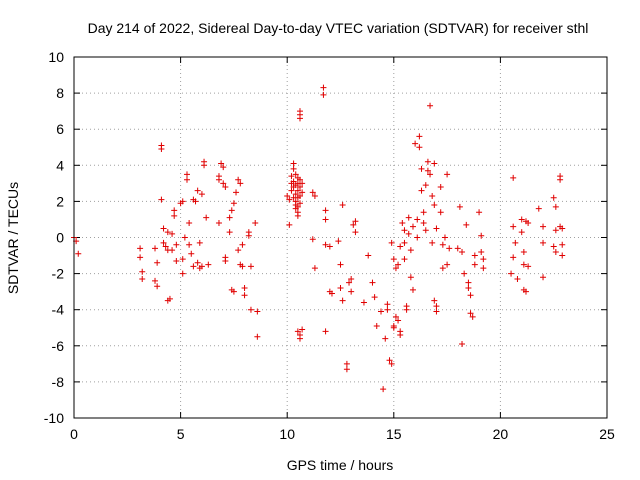 Image resolution: width=640 pixels, height=480 pixels. Describe the element at coordinates (394, 434) in the screenshot. I see `x-tick-label: 15` at that location.